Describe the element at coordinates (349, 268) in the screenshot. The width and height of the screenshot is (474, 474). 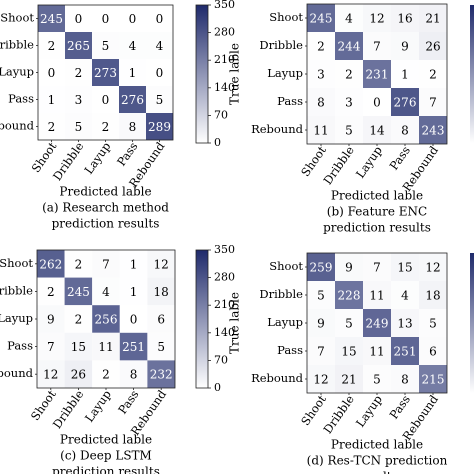
I see `cell-value-label: 9` at that location.